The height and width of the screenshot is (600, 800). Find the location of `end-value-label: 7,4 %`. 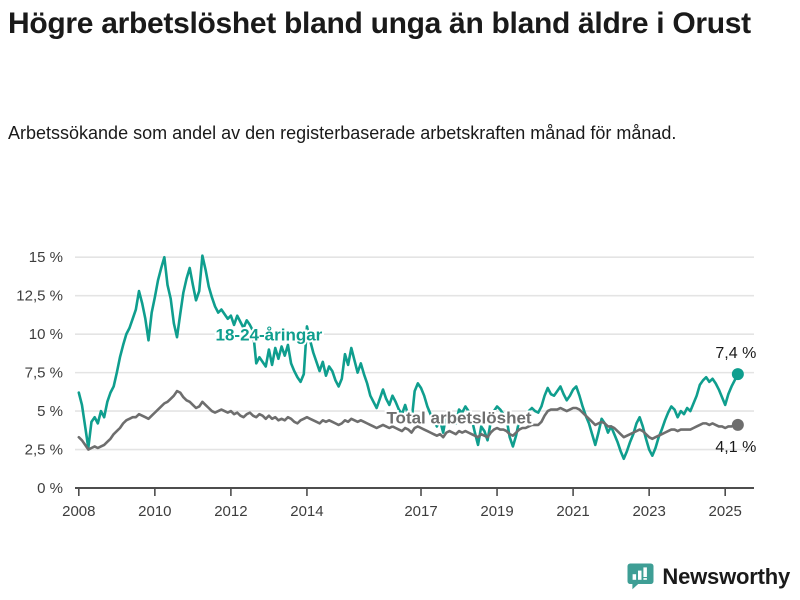

end-value-label: 7,4 % is located at coordinates (735, 353).